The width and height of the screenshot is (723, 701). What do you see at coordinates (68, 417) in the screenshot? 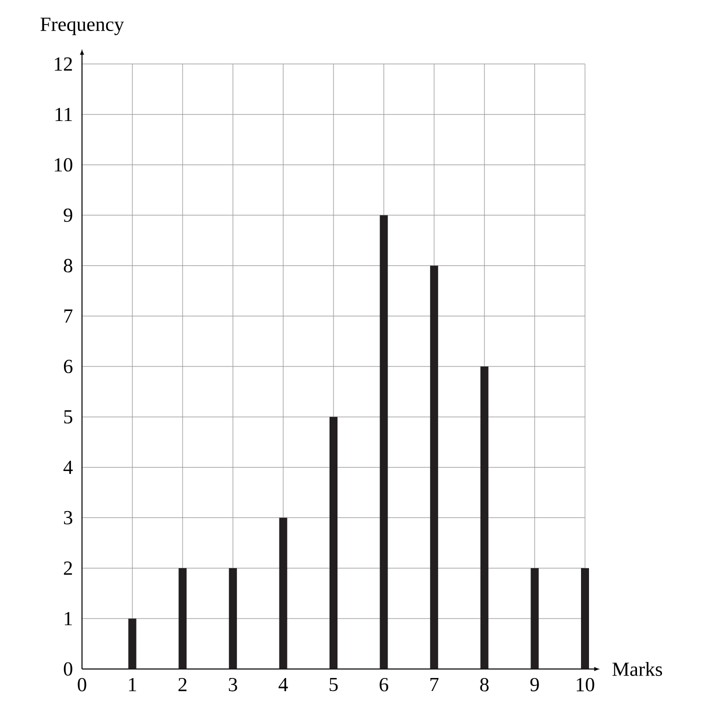
I see `y-tick-label: 5` at bounding box center [68, 417].